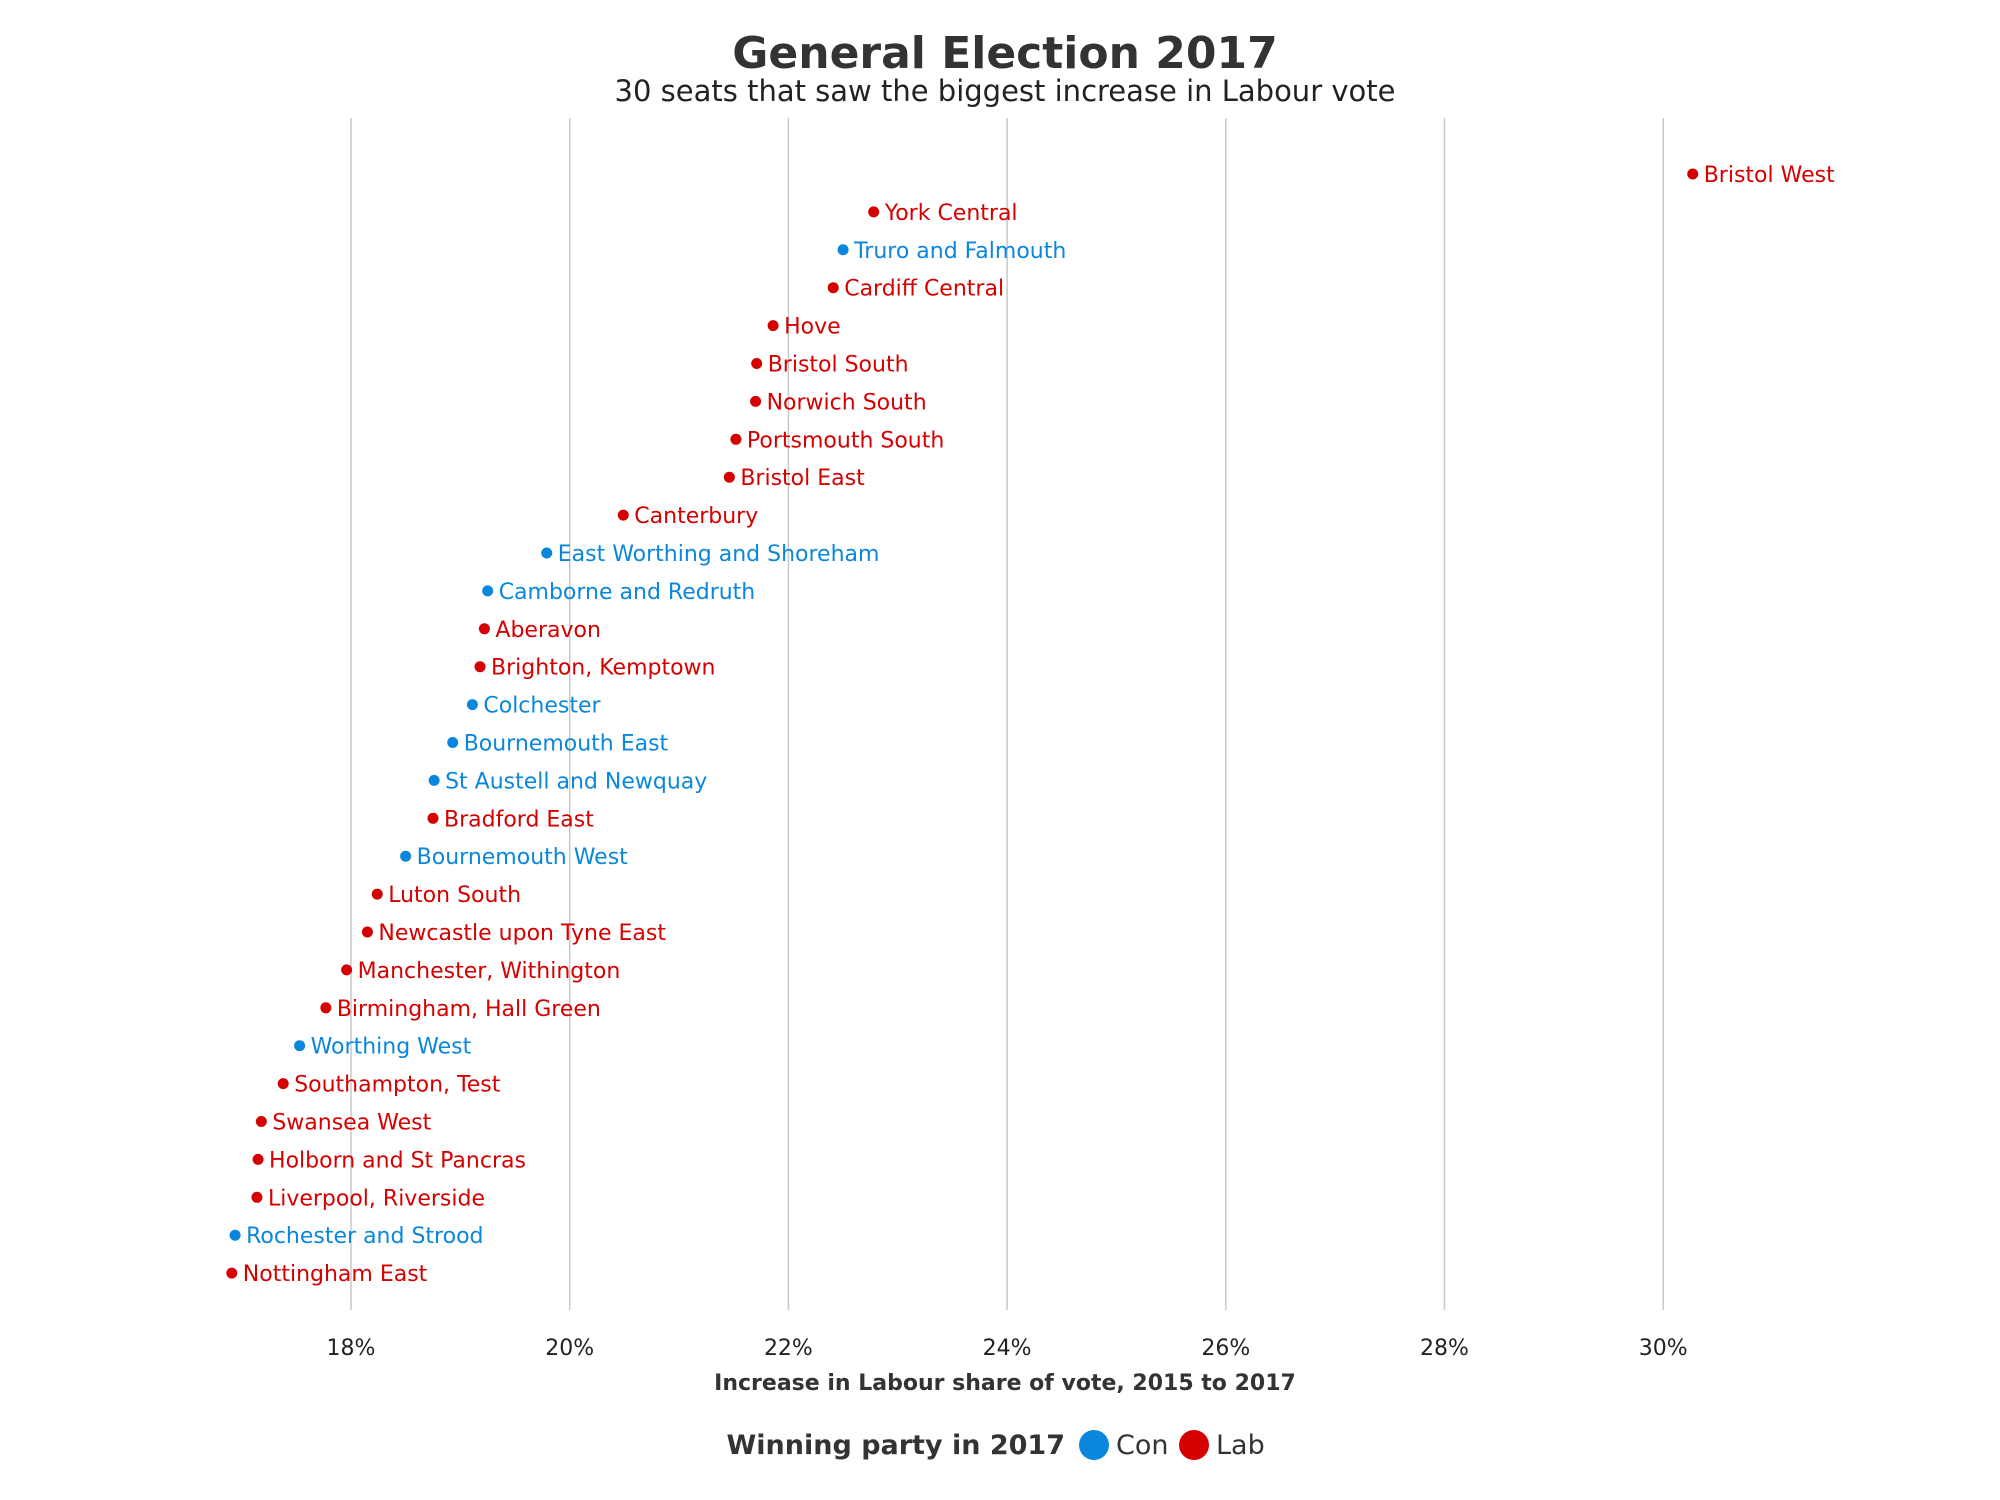 The height and width of the screenshot is (1500, 2000). I want to click on legend: Winning party in 2017 Con Lab, so click(996, 1445).